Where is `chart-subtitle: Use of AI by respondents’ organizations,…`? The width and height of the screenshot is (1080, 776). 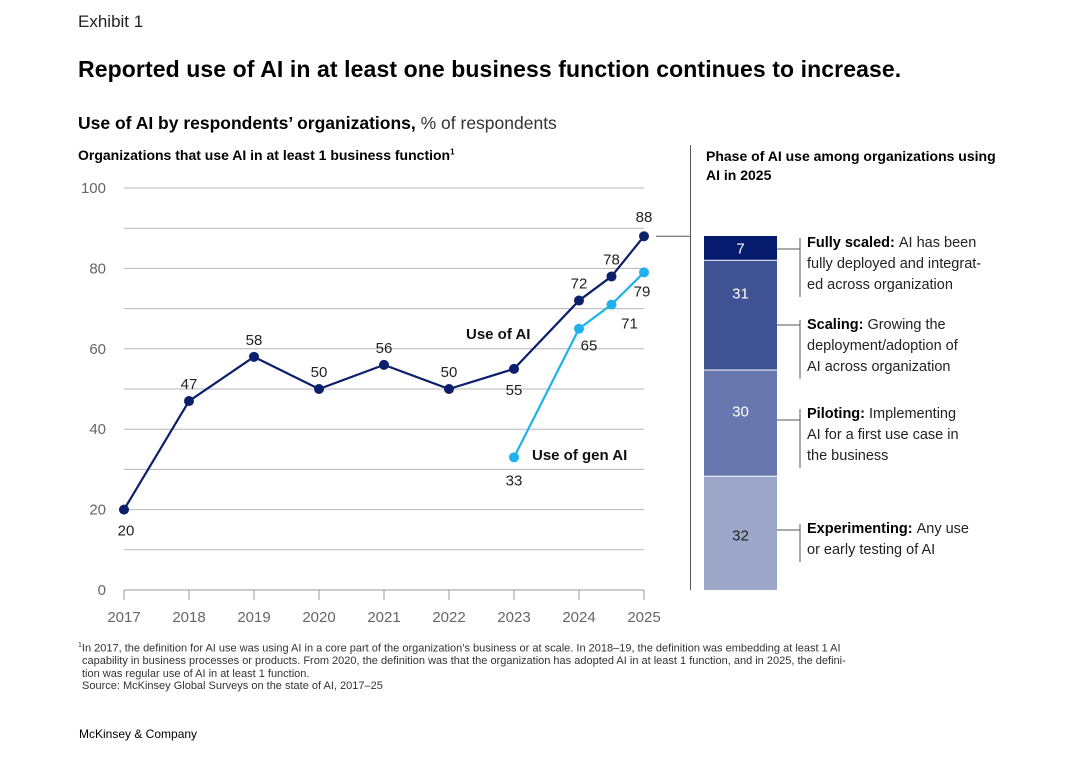 chart-subtitle: Use of AI by respondents’ organizations,… is located at coordinates (317, 123).